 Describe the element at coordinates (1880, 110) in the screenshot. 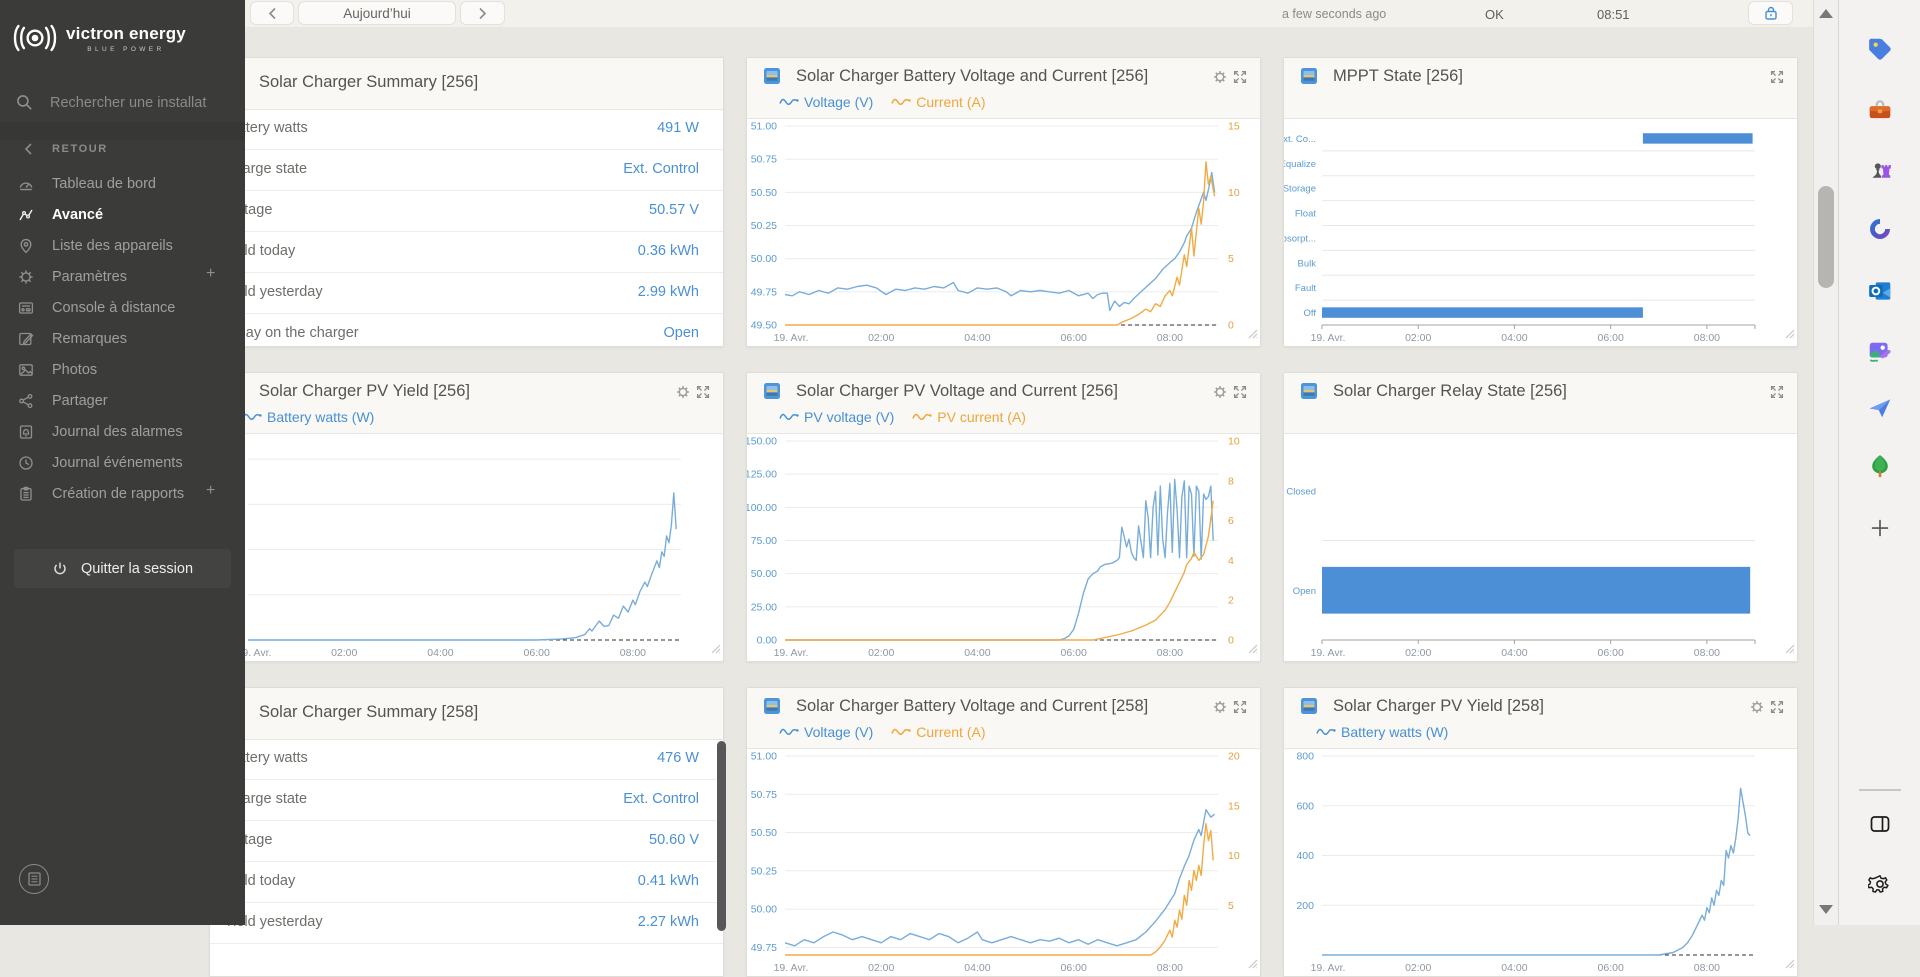

I see `toolbox-icon` at that location.